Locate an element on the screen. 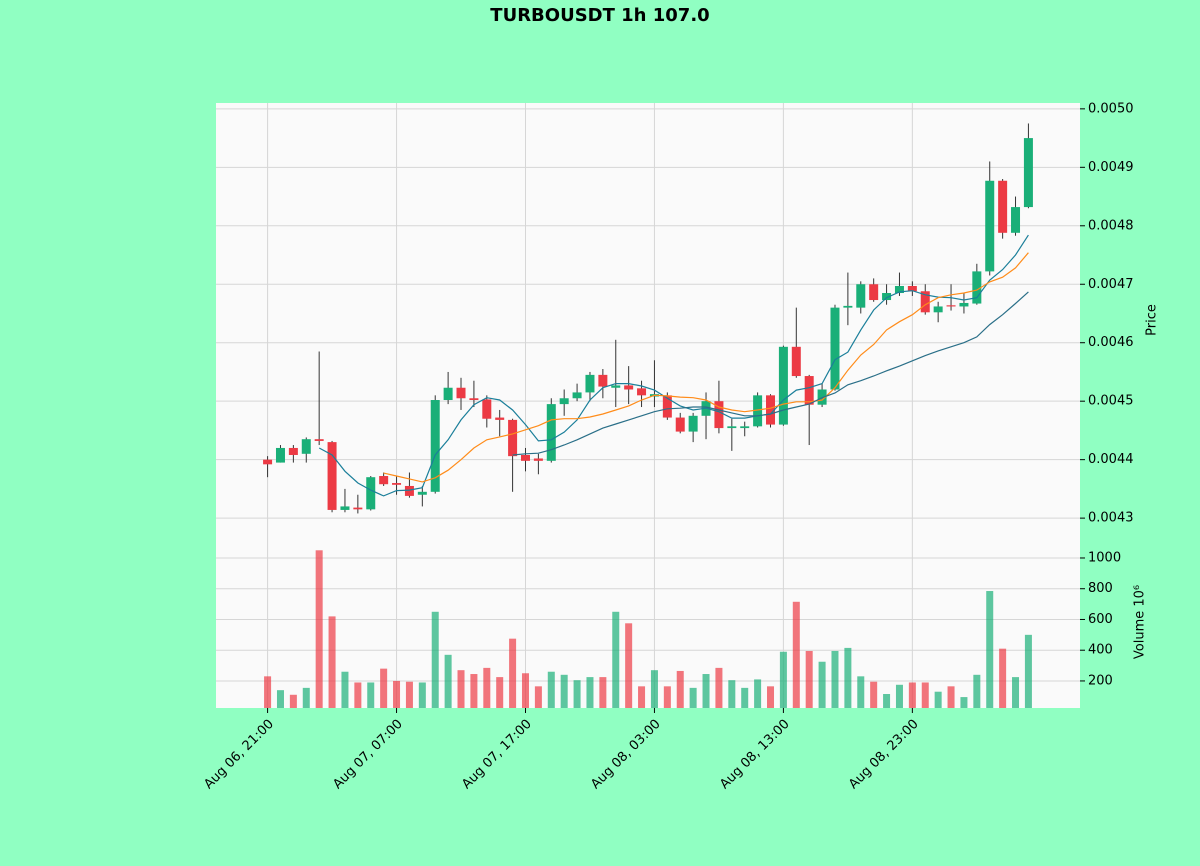 The image size is (1200, 866). y-tick-label: 0.0045 is located at coordinates (1111, 401).